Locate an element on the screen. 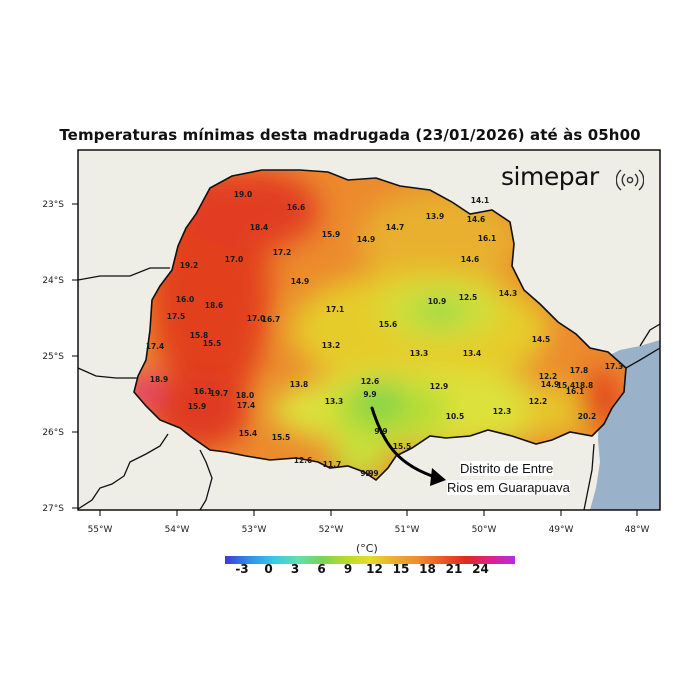 This screenshot has width=700, height=700. colorbar is located at coordinates (370, 560).